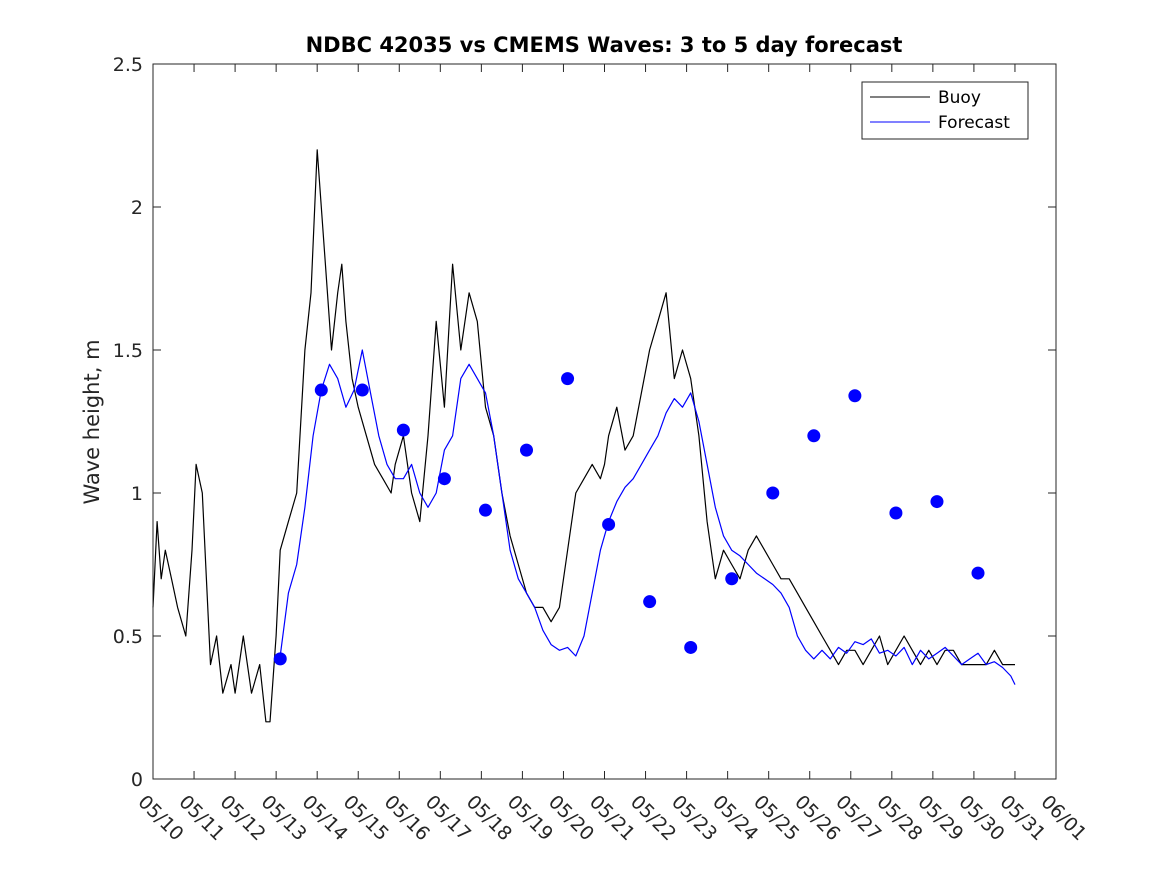 This screenshot has height=875, width=1167. Describe the element at coordinates (407, 818) in the screenshot. I see `x-tick-label: 05/16` at that location.